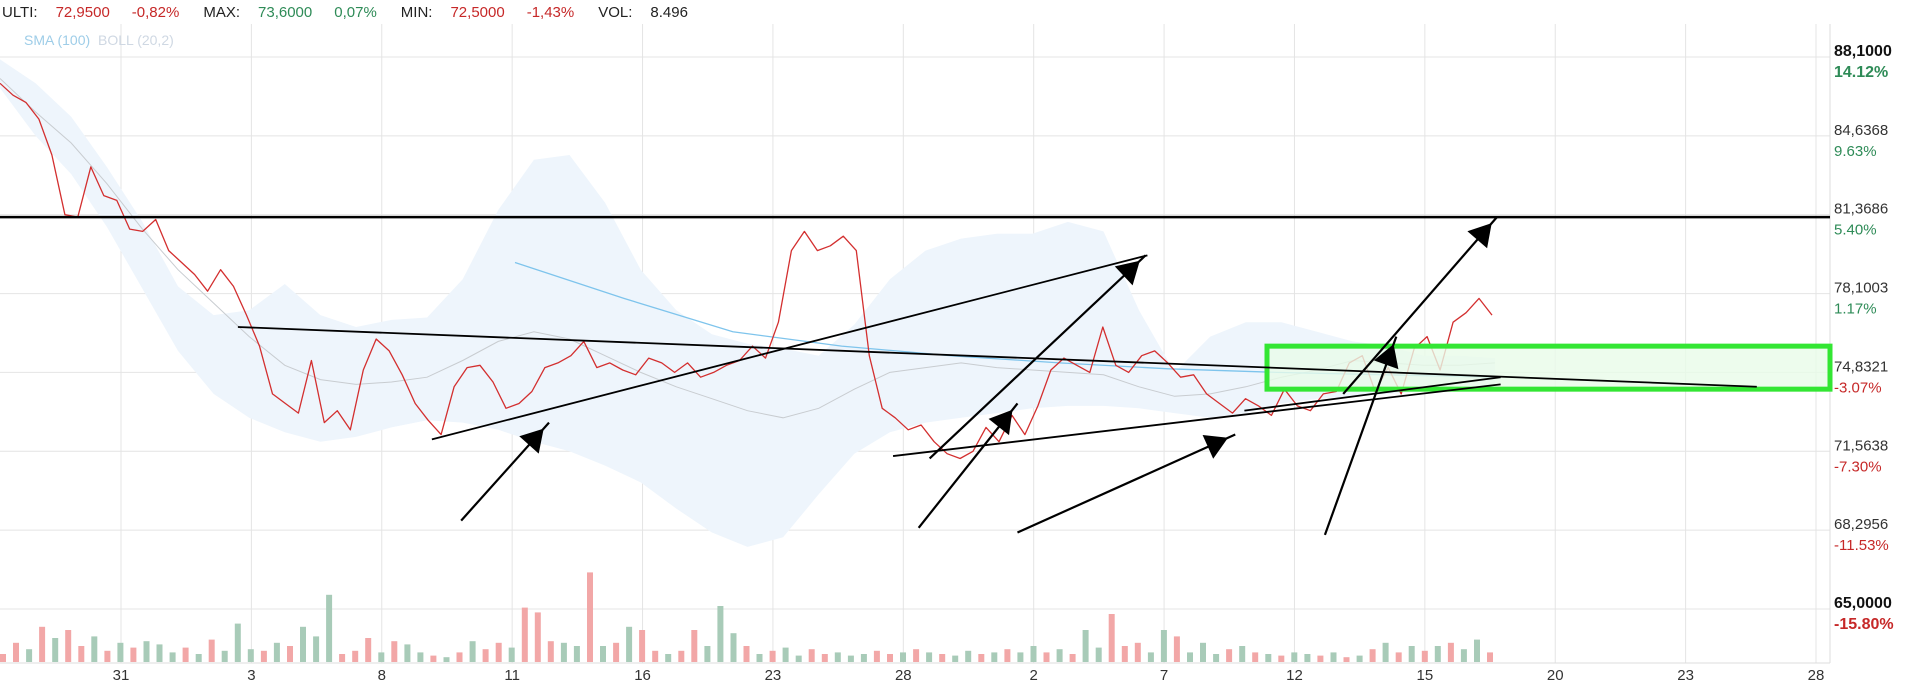  What do you see at coordinates (382, 675) in the screenshot?
I see `x-tick-label: 8` at bounding box center [382, 675].